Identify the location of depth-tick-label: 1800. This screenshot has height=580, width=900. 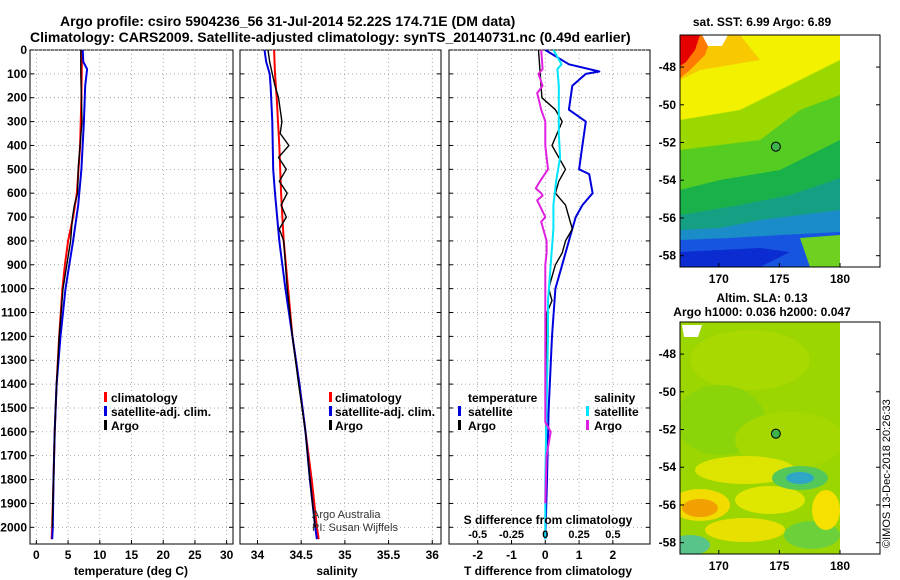
(13, 480).